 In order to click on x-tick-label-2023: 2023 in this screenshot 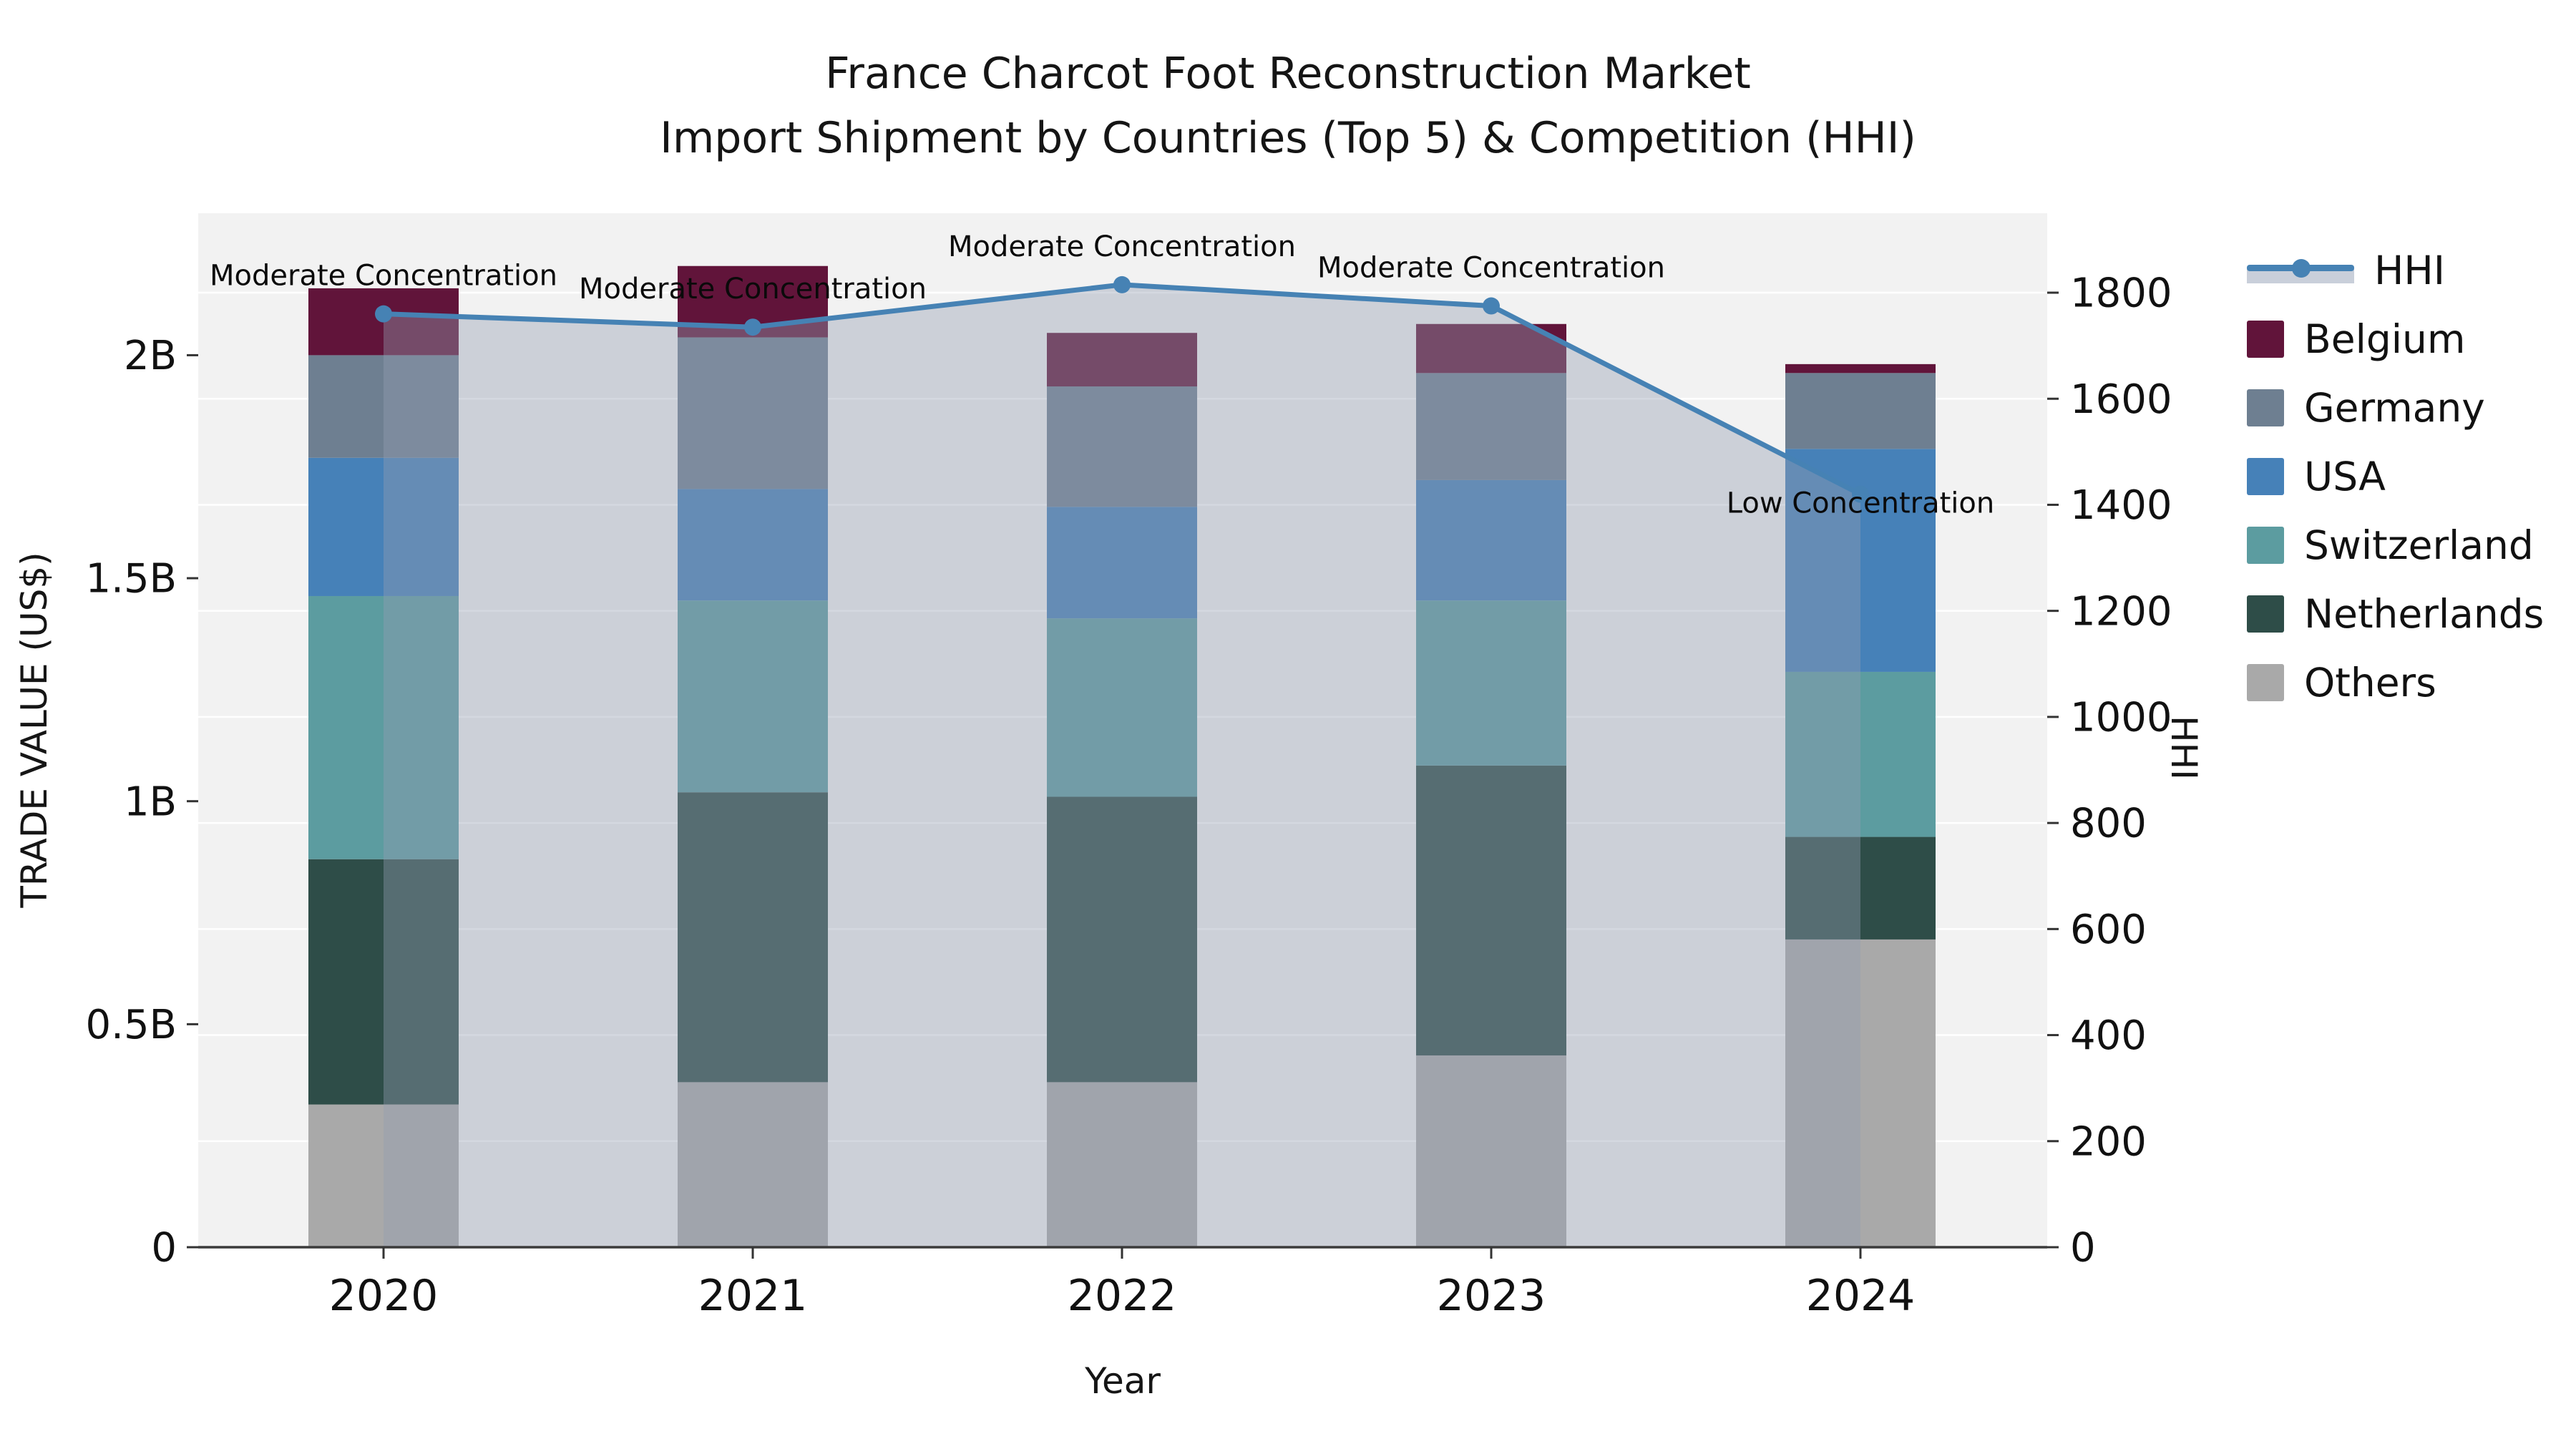, I will do `click(1491, 1296)`.